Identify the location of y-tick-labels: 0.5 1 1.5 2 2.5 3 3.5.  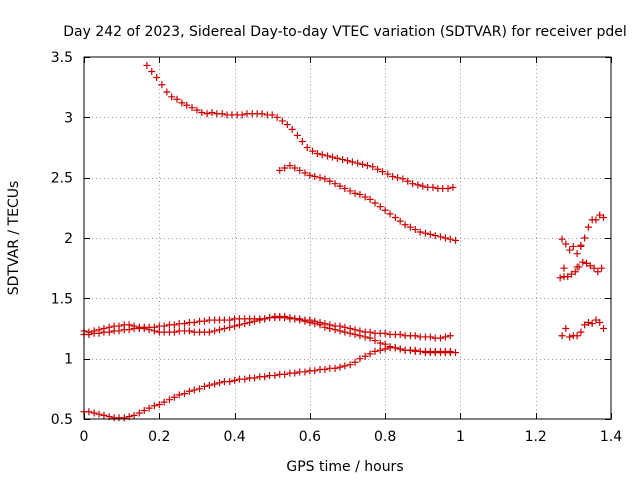
(62, 239).